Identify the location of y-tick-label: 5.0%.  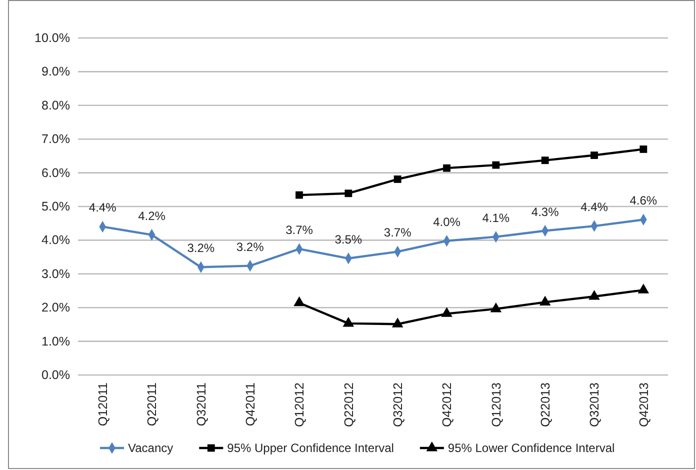
(56, 207).